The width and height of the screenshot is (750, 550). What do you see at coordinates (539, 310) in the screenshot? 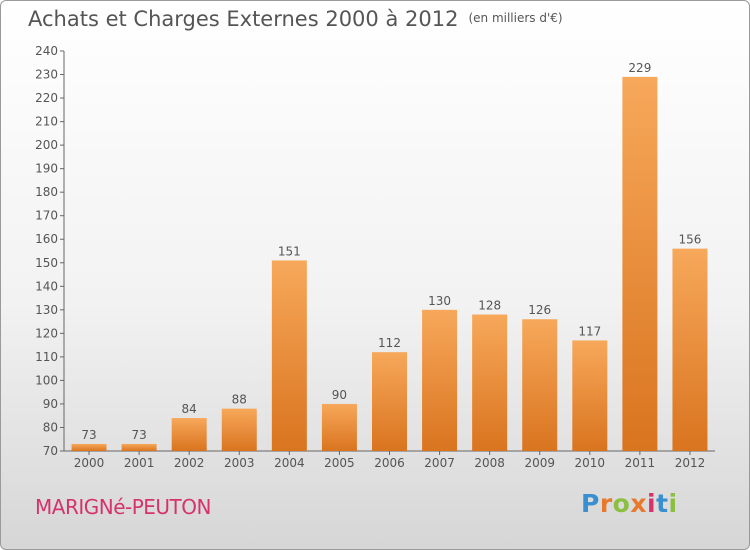
I see `bar-value-label: 126` at bounding box center [539, 310].